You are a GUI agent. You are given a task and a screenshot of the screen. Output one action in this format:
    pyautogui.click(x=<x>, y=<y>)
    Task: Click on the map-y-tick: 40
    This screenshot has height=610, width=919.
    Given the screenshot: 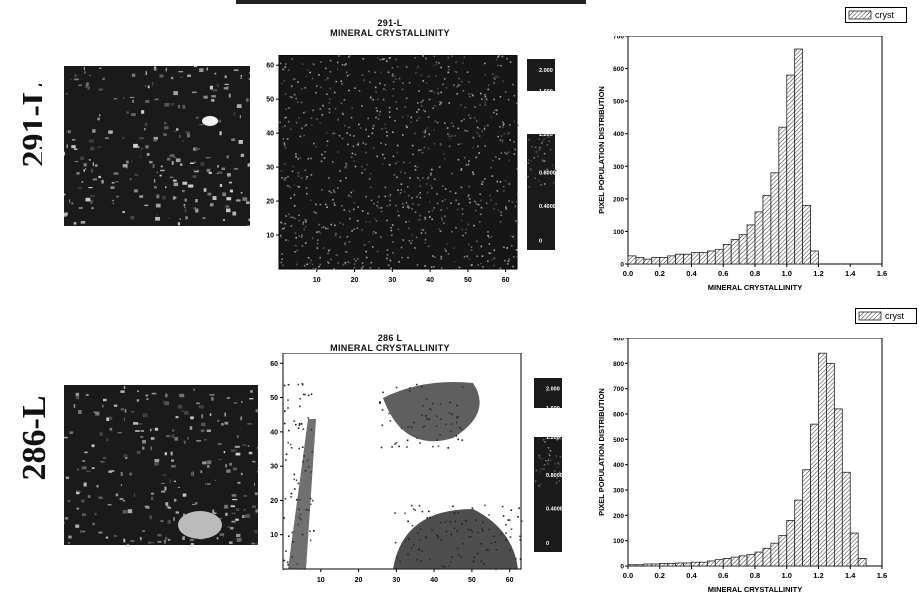 What is the action you would take?
    pyautogui.click(x=274, y=432)
    